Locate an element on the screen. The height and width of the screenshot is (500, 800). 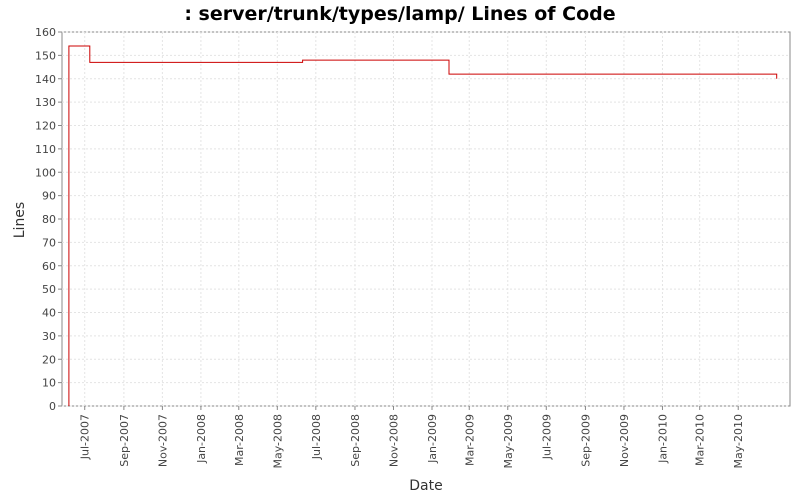
y-tick-label: 10 is located at coordinates (49, 383).